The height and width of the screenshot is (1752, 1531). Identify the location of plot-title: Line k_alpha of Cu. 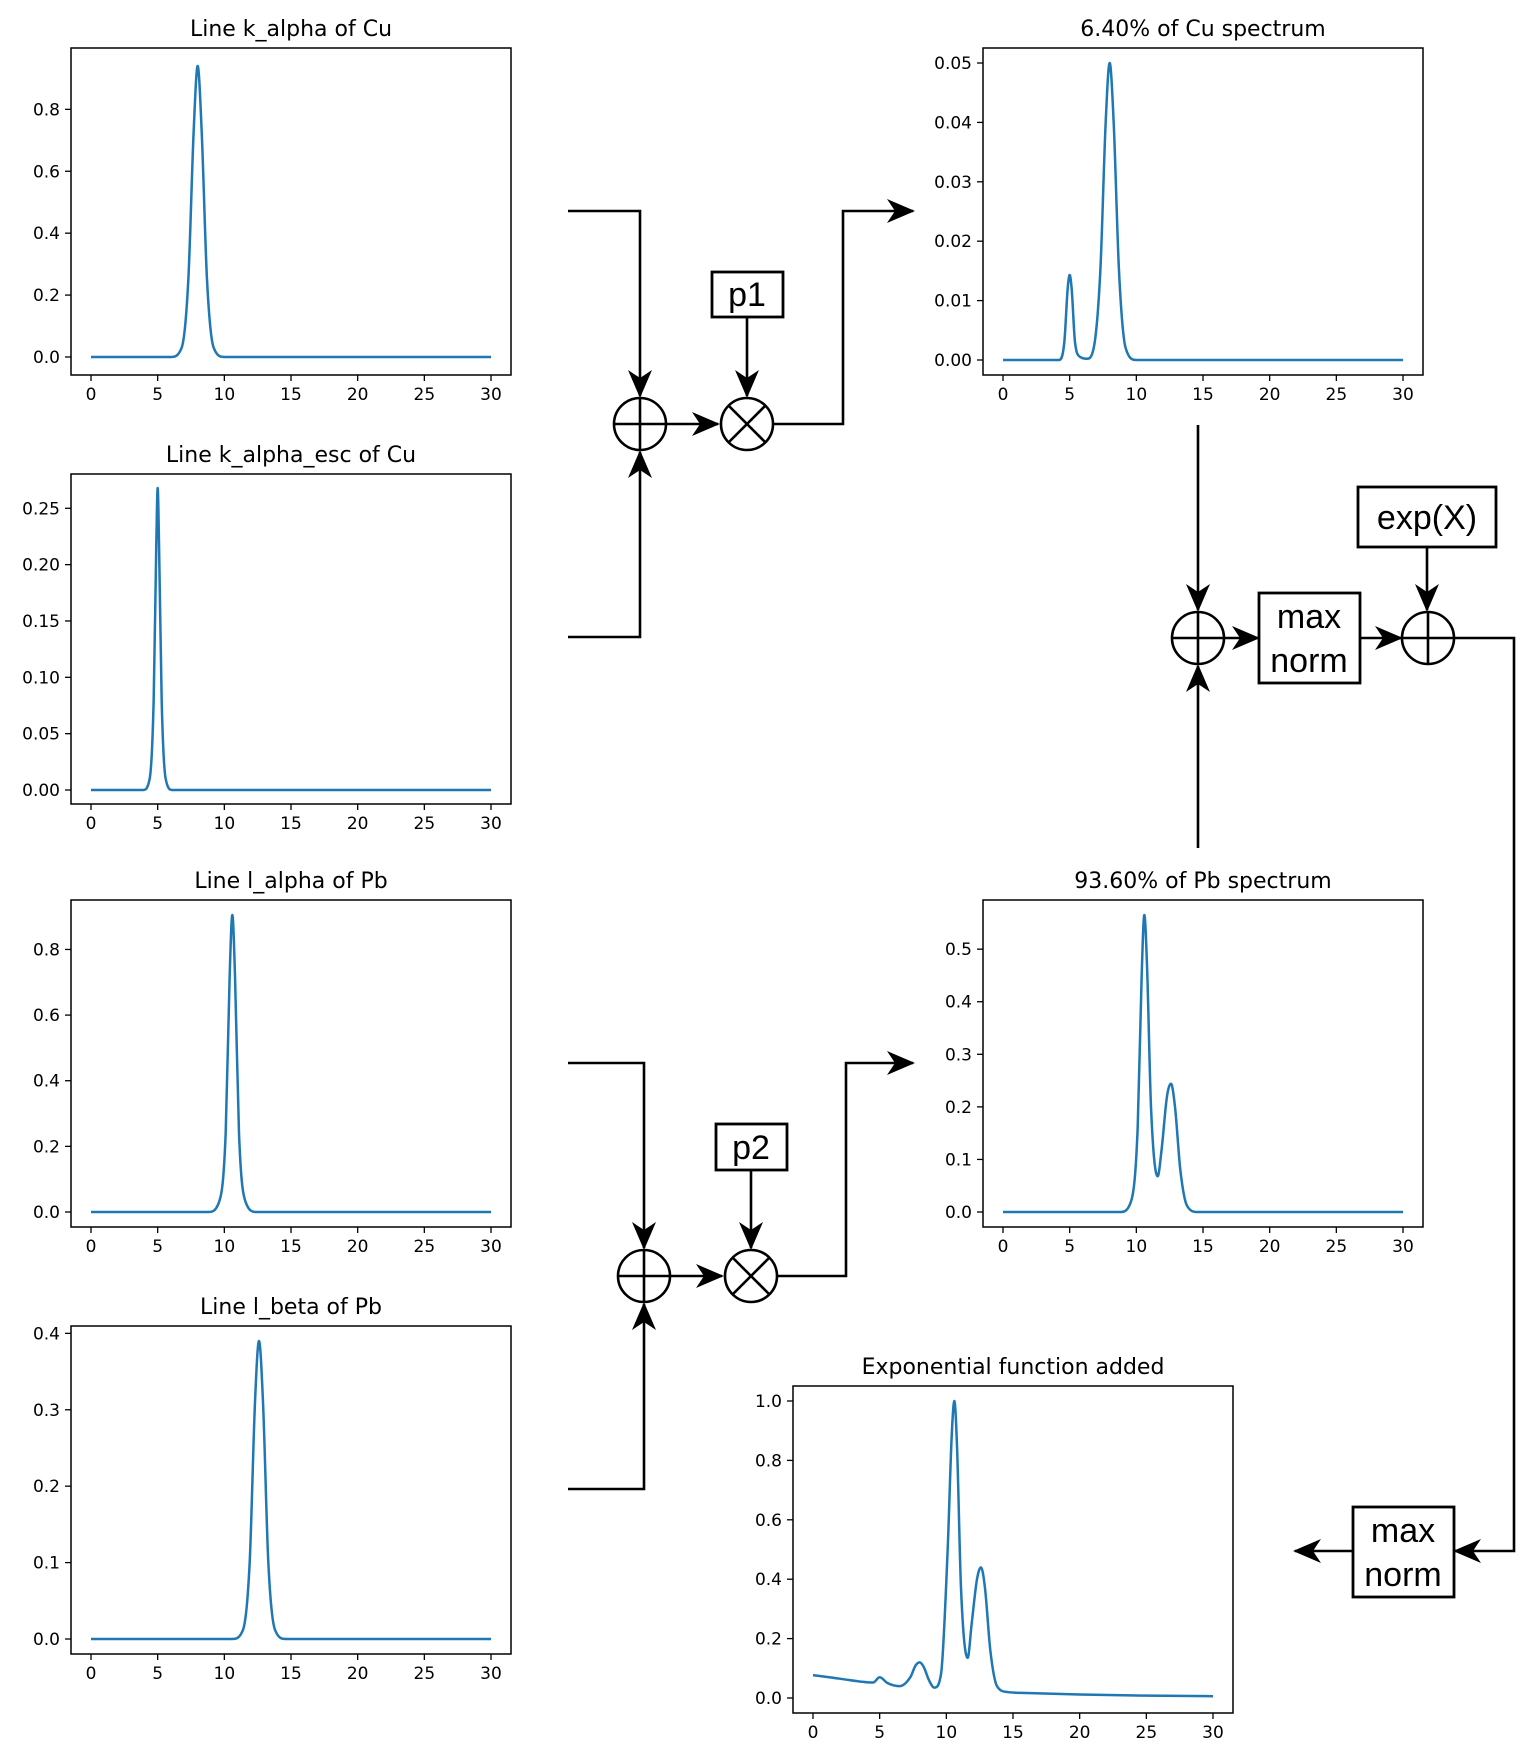
(291, 29).